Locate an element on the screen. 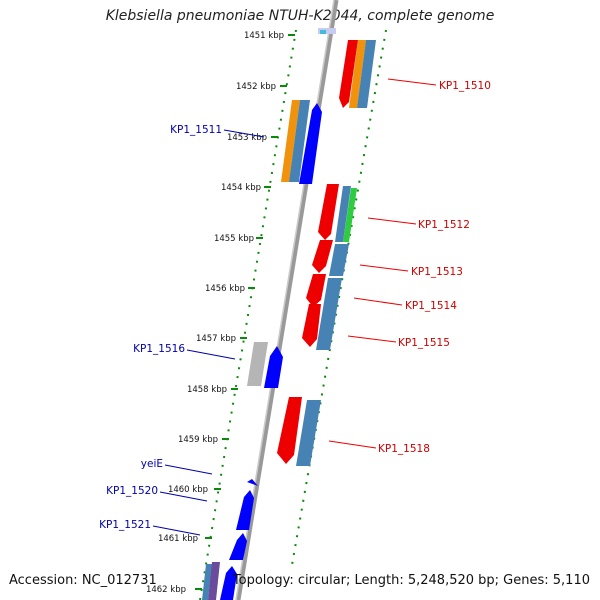  gene-label: KP1_1521 is located at coordinates (125, 525).